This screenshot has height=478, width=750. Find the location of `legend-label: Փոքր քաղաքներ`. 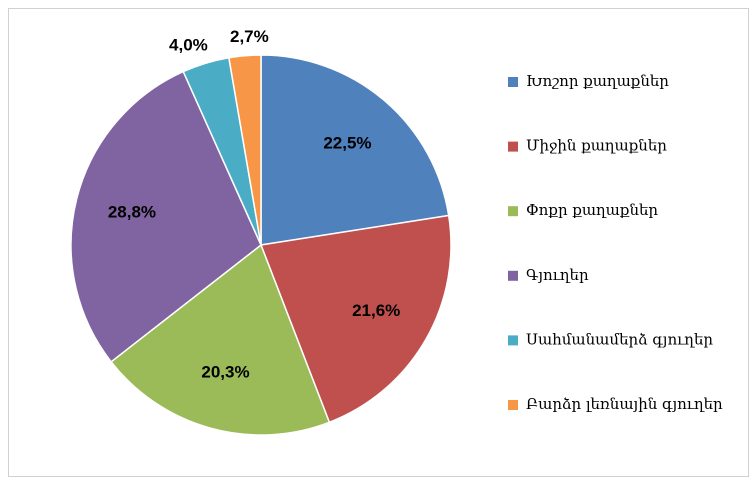

legend-label: Փոքր քաղաքներ is located at coordinates (592, 210).